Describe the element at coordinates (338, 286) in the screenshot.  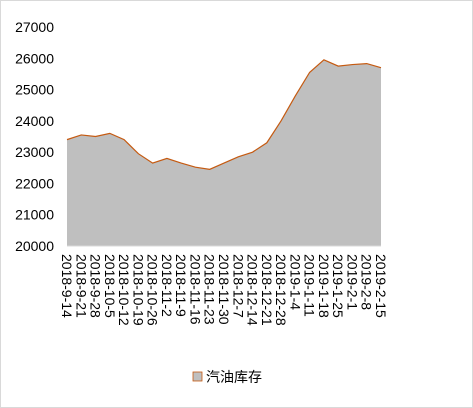
I see `x-tick-label: 2019-1-25` at that location.